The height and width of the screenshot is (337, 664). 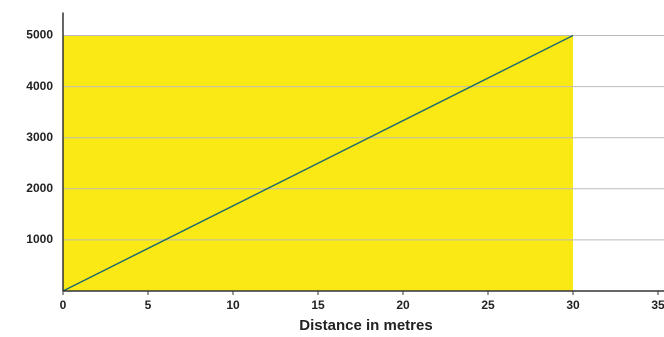 I want to click on y-tick-label: 5000, so click(x=39, y=35).